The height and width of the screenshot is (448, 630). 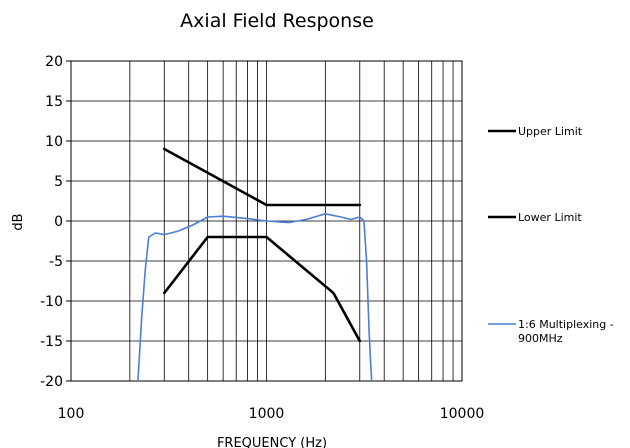 What do you see at coordinates (54, 102) in the screenshot?
I see `y-tick-label: 15` at bounding box center [54, 102].